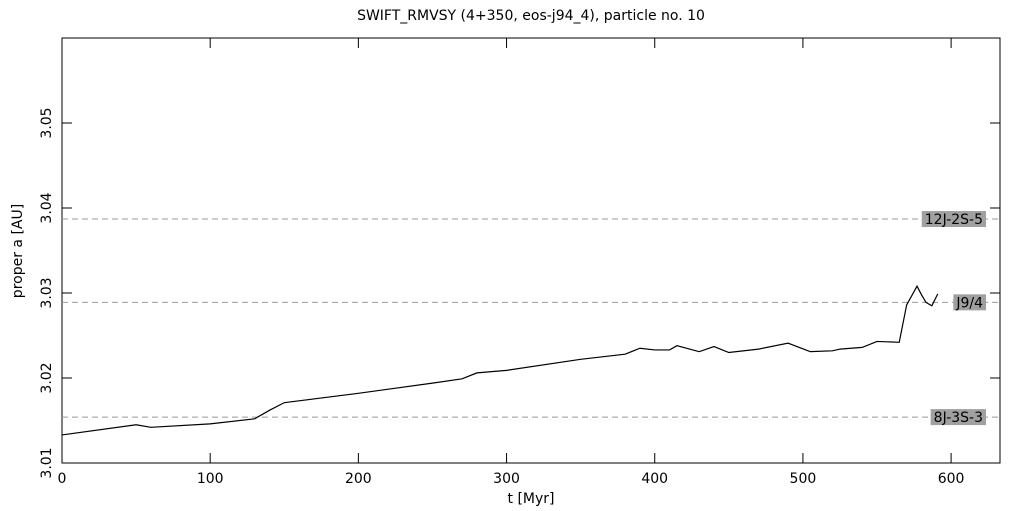  What do you see at coordinates (358, 479) in the screenshot?
I see `x-tick-label: 200` at bounding box center [358, 479].